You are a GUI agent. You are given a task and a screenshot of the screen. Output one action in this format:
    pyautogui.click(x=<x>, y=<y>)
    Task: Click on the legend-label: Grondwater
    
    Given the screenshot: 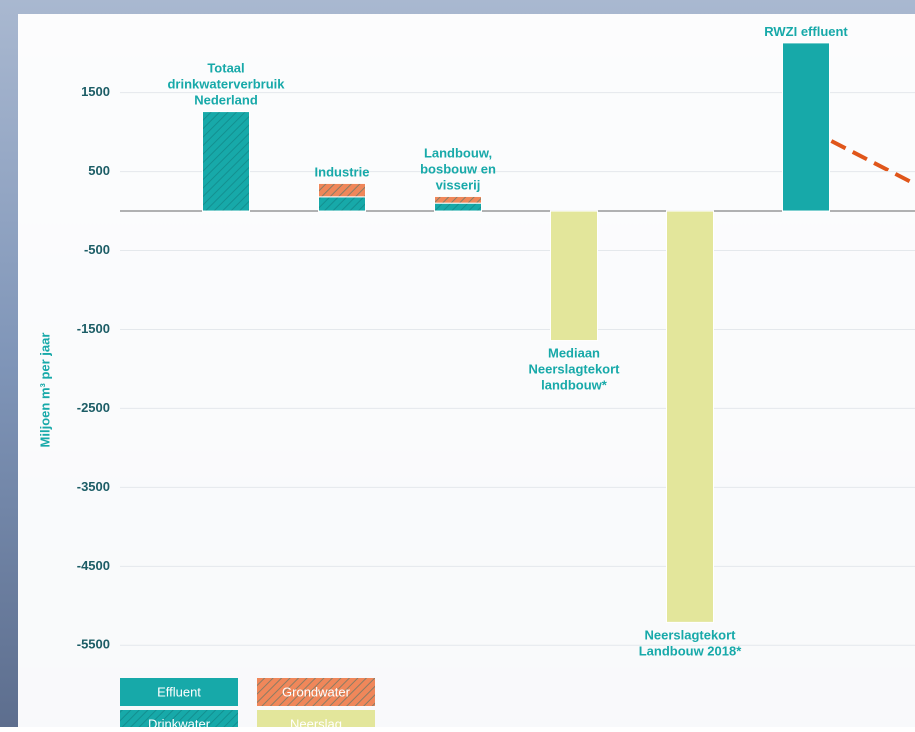 What is the action you would take?
    pyautogui.click(x=316, y=691)
    